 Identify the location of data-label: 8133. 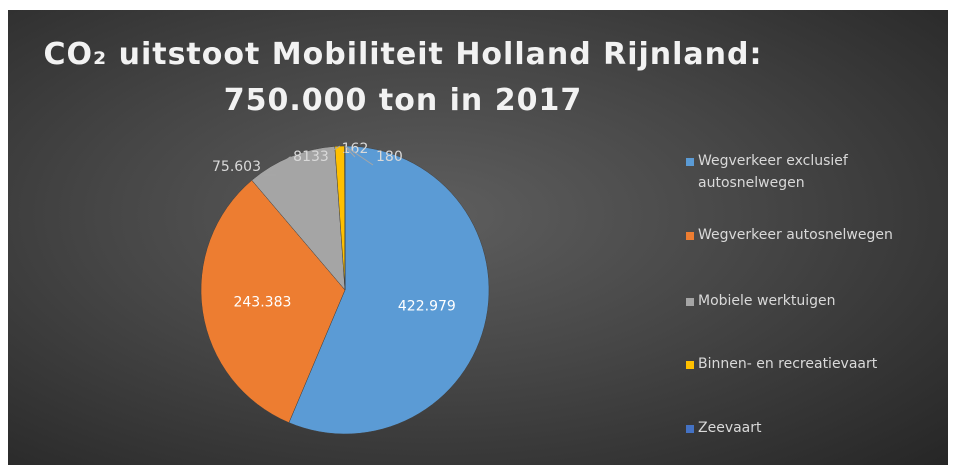
(311, 157).